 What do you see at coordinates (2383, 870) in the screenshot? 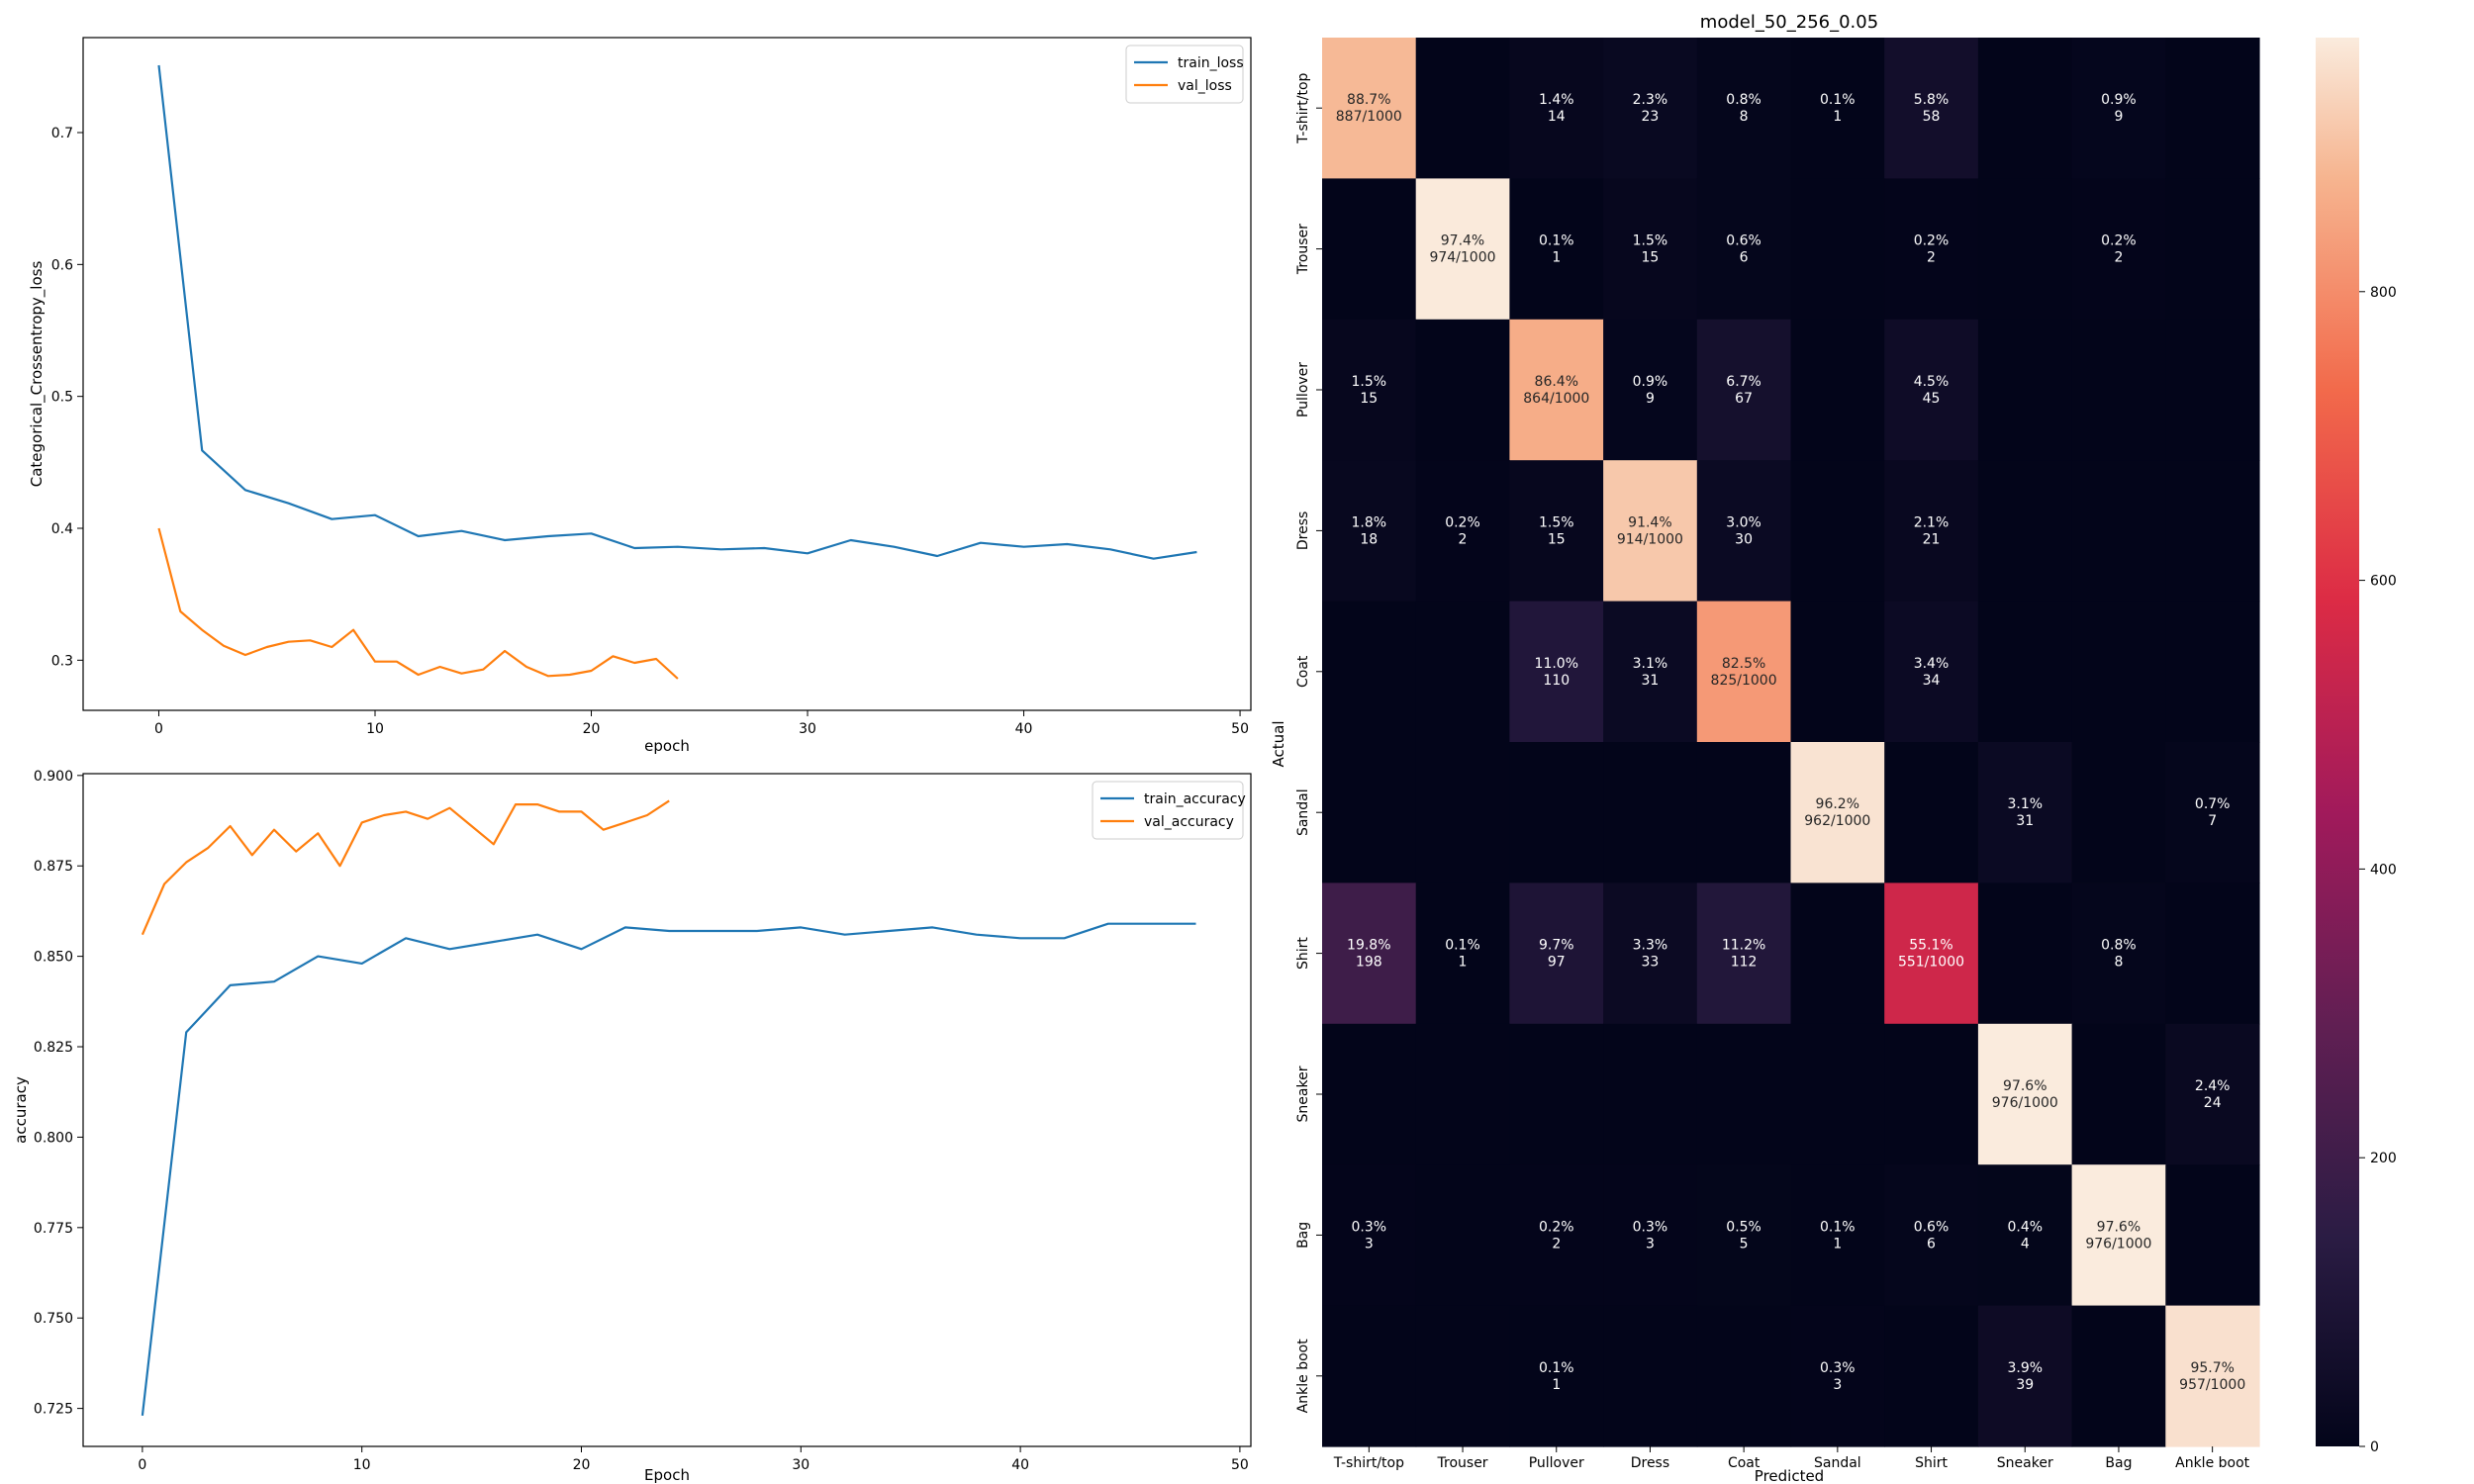
I see `colorbar-tick-label: 400` at bounding box center [2383, 870].